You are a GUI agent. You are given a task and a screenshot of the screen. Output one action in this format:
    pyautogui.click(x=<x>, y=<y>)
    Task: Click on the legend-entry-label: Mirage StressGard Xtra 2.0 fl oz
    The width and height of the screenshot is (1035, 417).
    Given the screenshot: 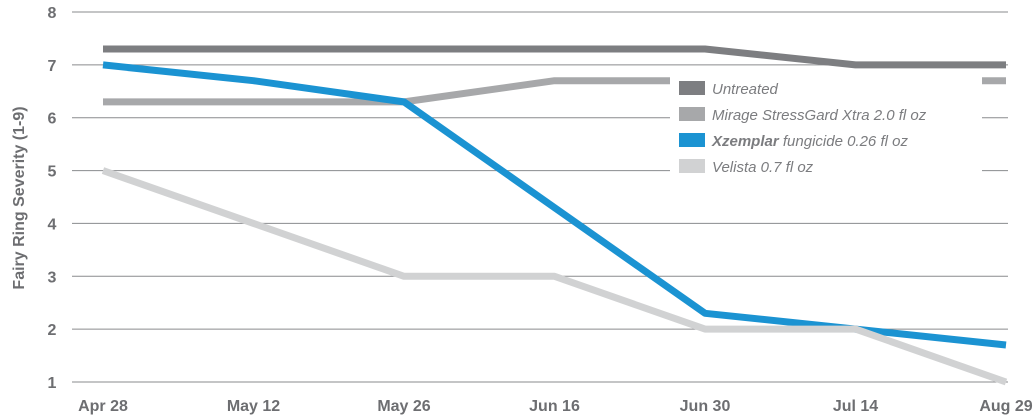 What is the action you would take?
    pyautogui.click(x=819, y=115)
    